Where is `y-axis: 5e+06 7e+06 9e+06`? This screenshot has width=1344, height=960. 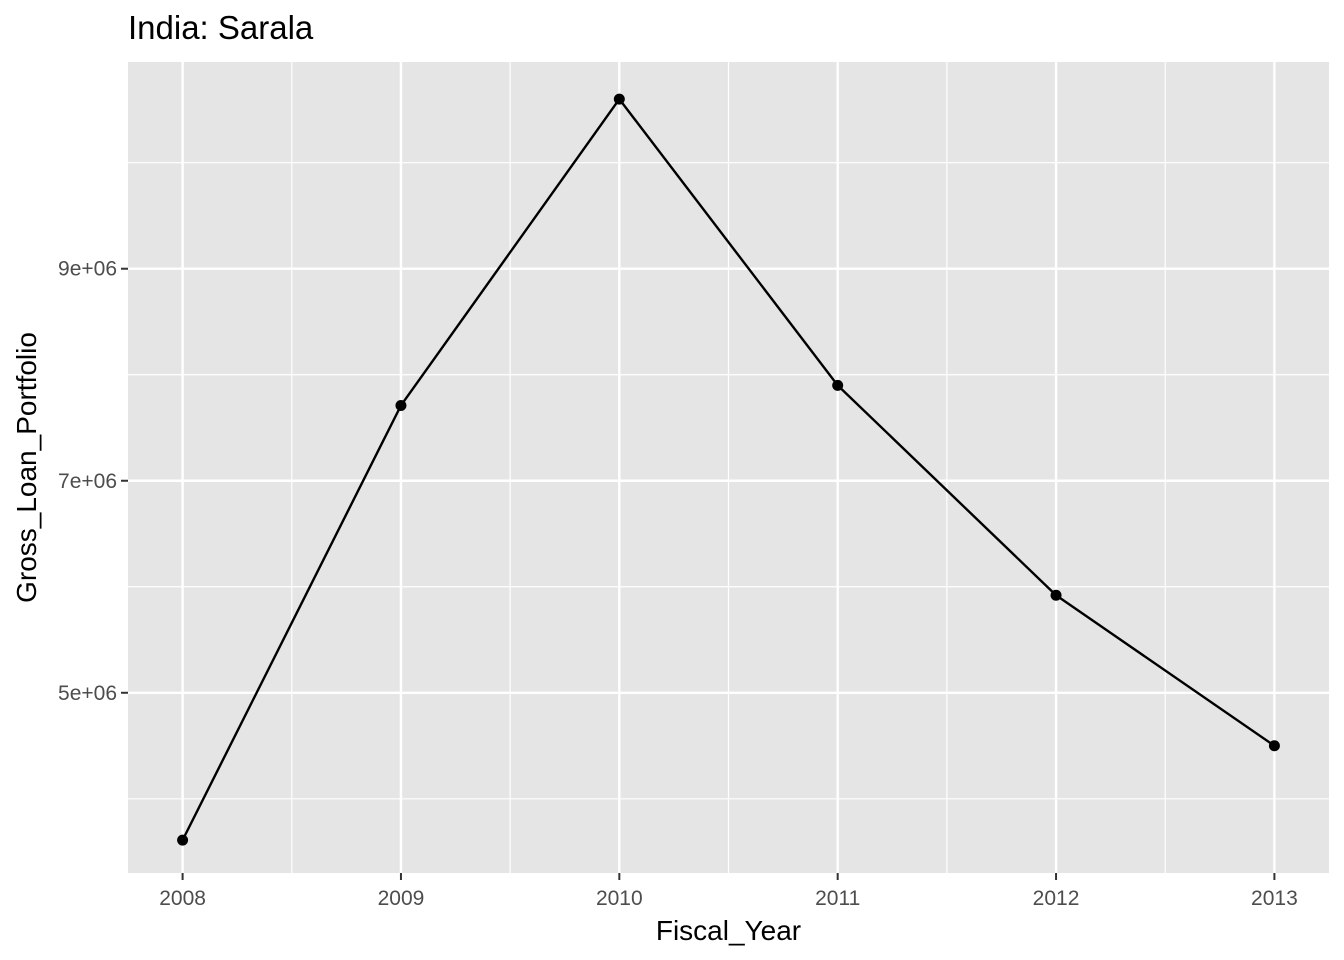 y-axis: 5e+06 7e+06 9e+06 is located at coordinates (93, 481).